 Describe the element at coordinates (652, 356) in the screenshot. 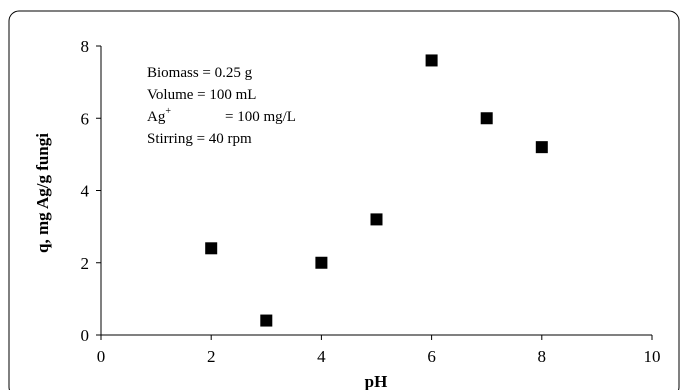

I see `x-tick-label: 10` at that location.